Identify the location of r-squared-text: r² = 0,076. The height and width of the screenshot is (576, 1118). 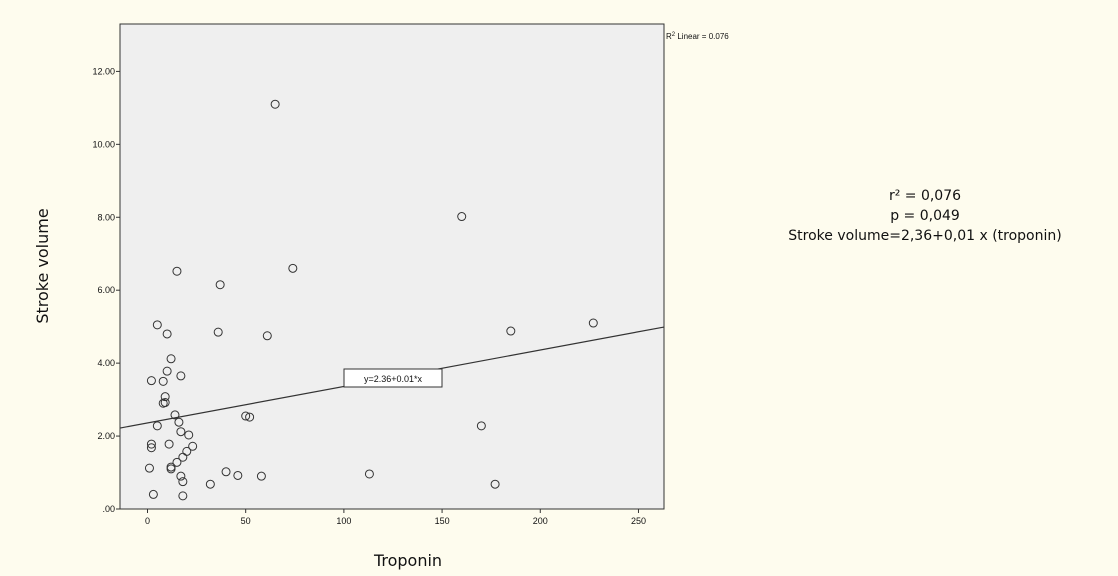
(925, 196).